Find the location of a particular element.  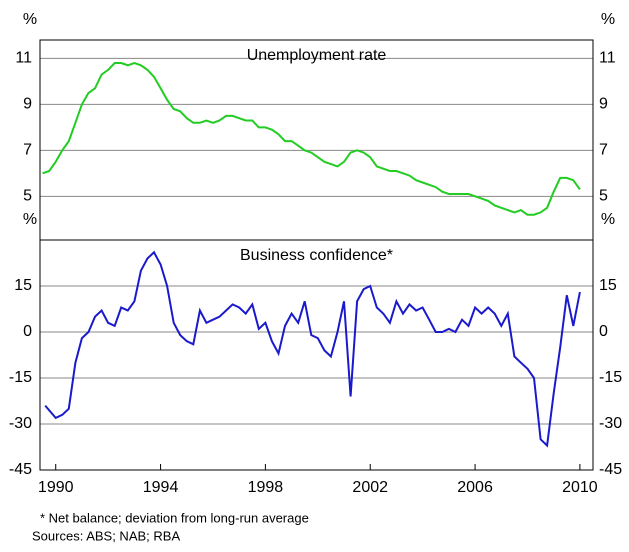

panel-title: Business confidence* is located at coordinates (316, 255).